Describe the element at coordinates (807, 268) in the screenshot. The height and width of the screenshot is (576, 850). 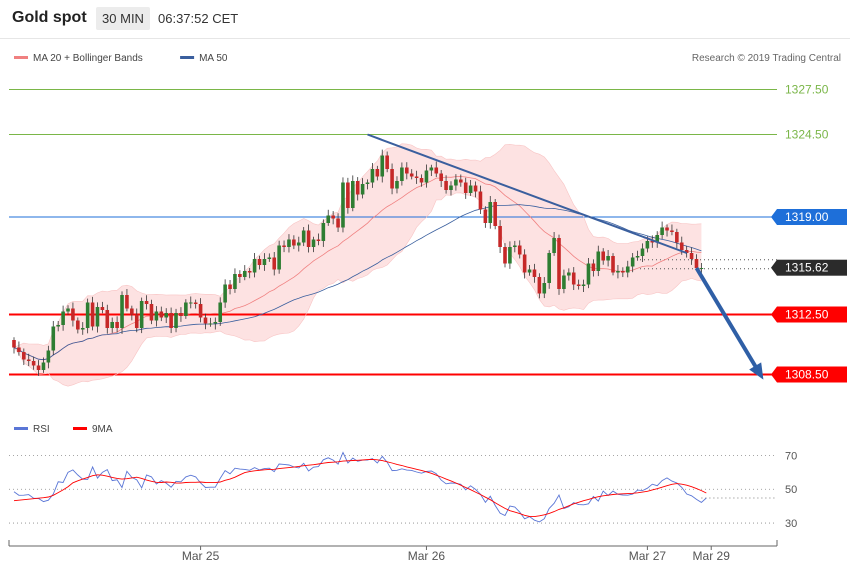
I see `last-price-label: 1315.62` at that location.